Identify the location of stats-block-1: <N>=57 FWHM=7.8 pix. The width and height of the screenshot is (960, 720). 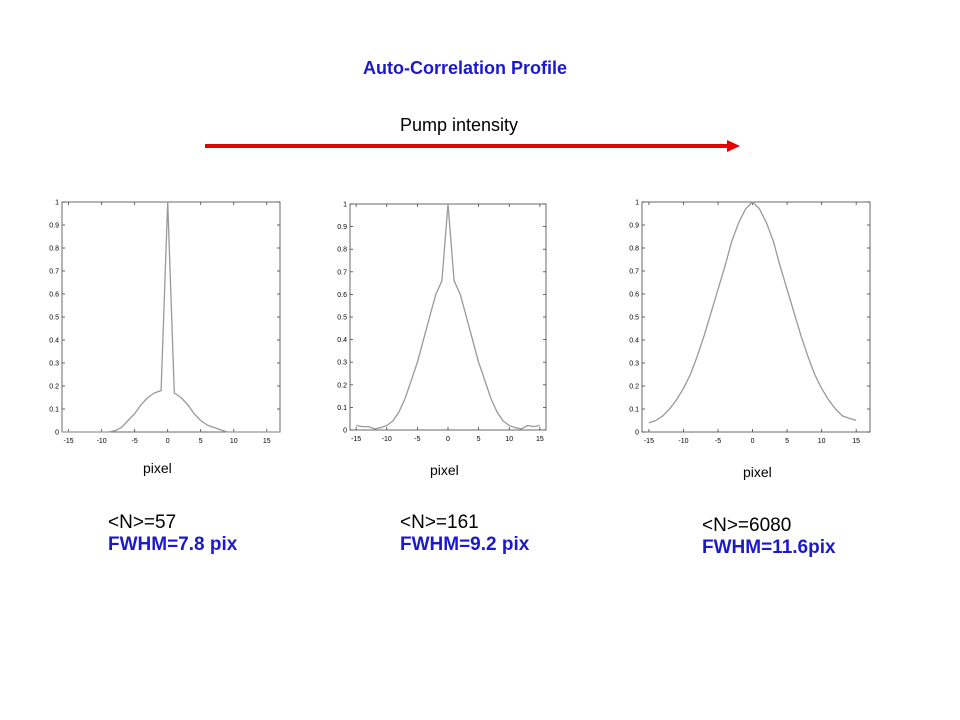
(172, 534).